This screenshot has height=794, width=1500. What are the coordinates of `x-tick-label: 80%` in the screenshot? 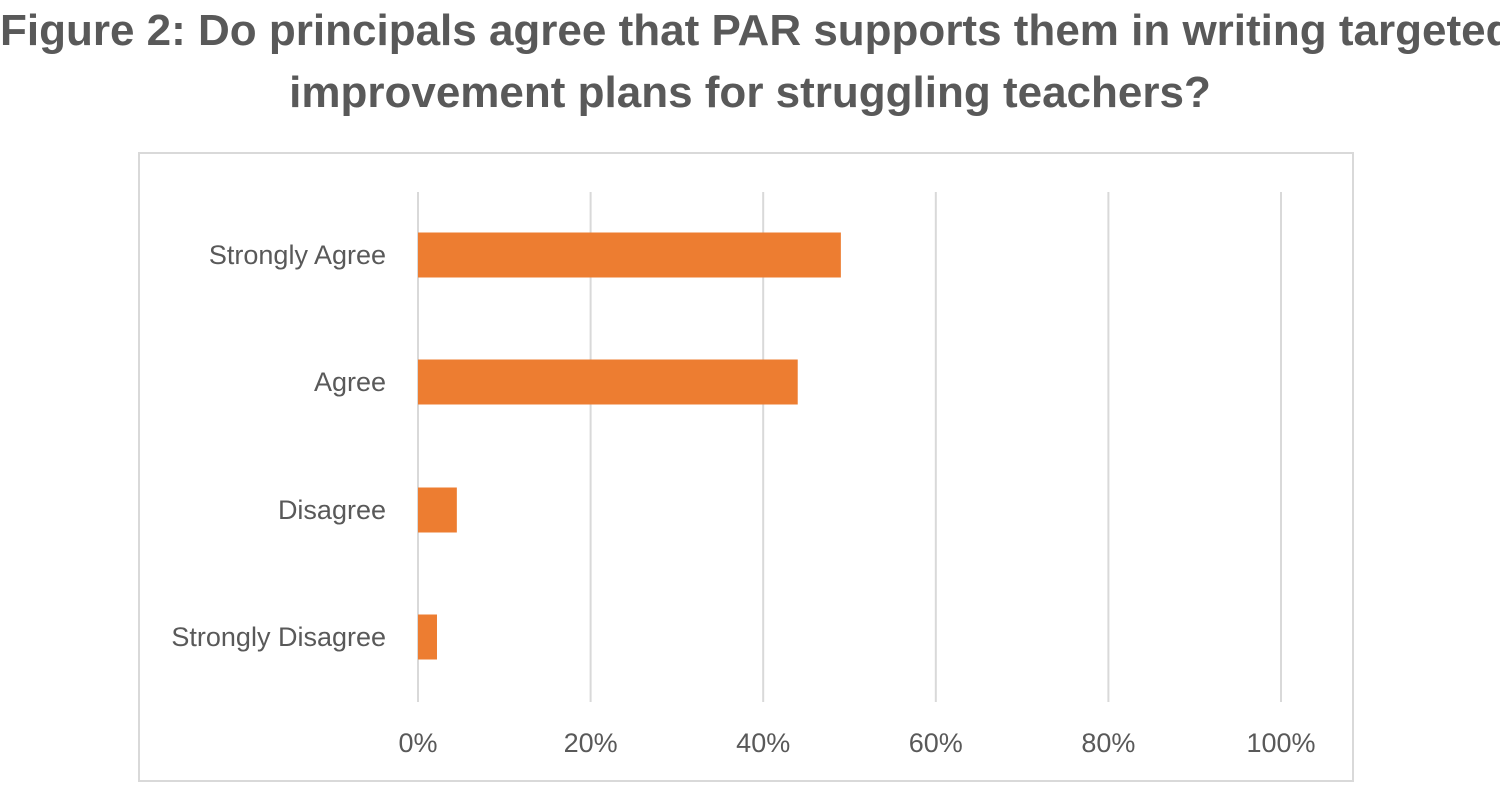 It's located at (1108, 743).